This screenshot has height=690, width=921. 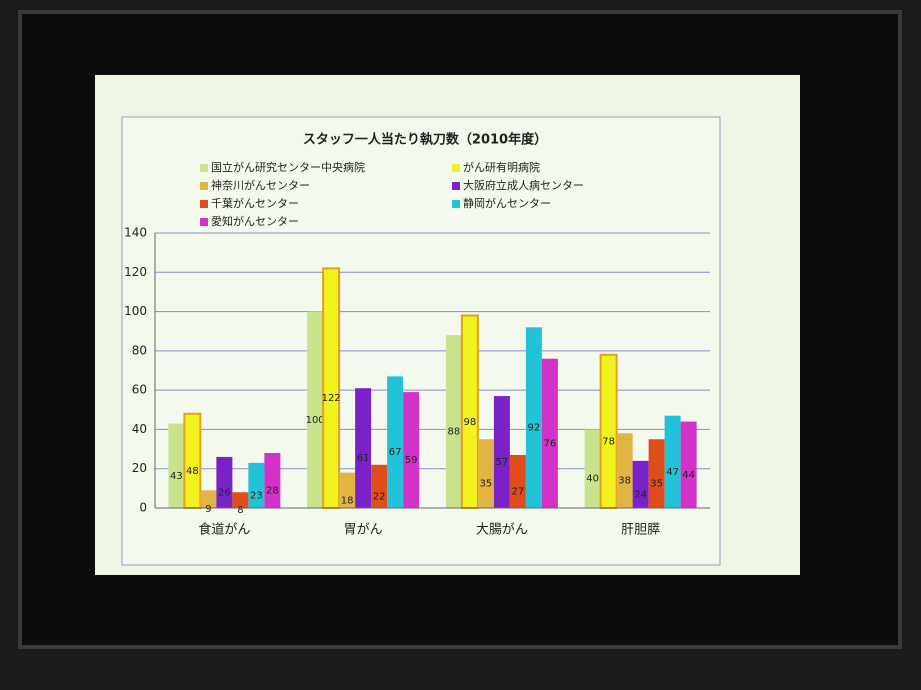 I want to click on data-label: 40, so click(x=592, y=479).